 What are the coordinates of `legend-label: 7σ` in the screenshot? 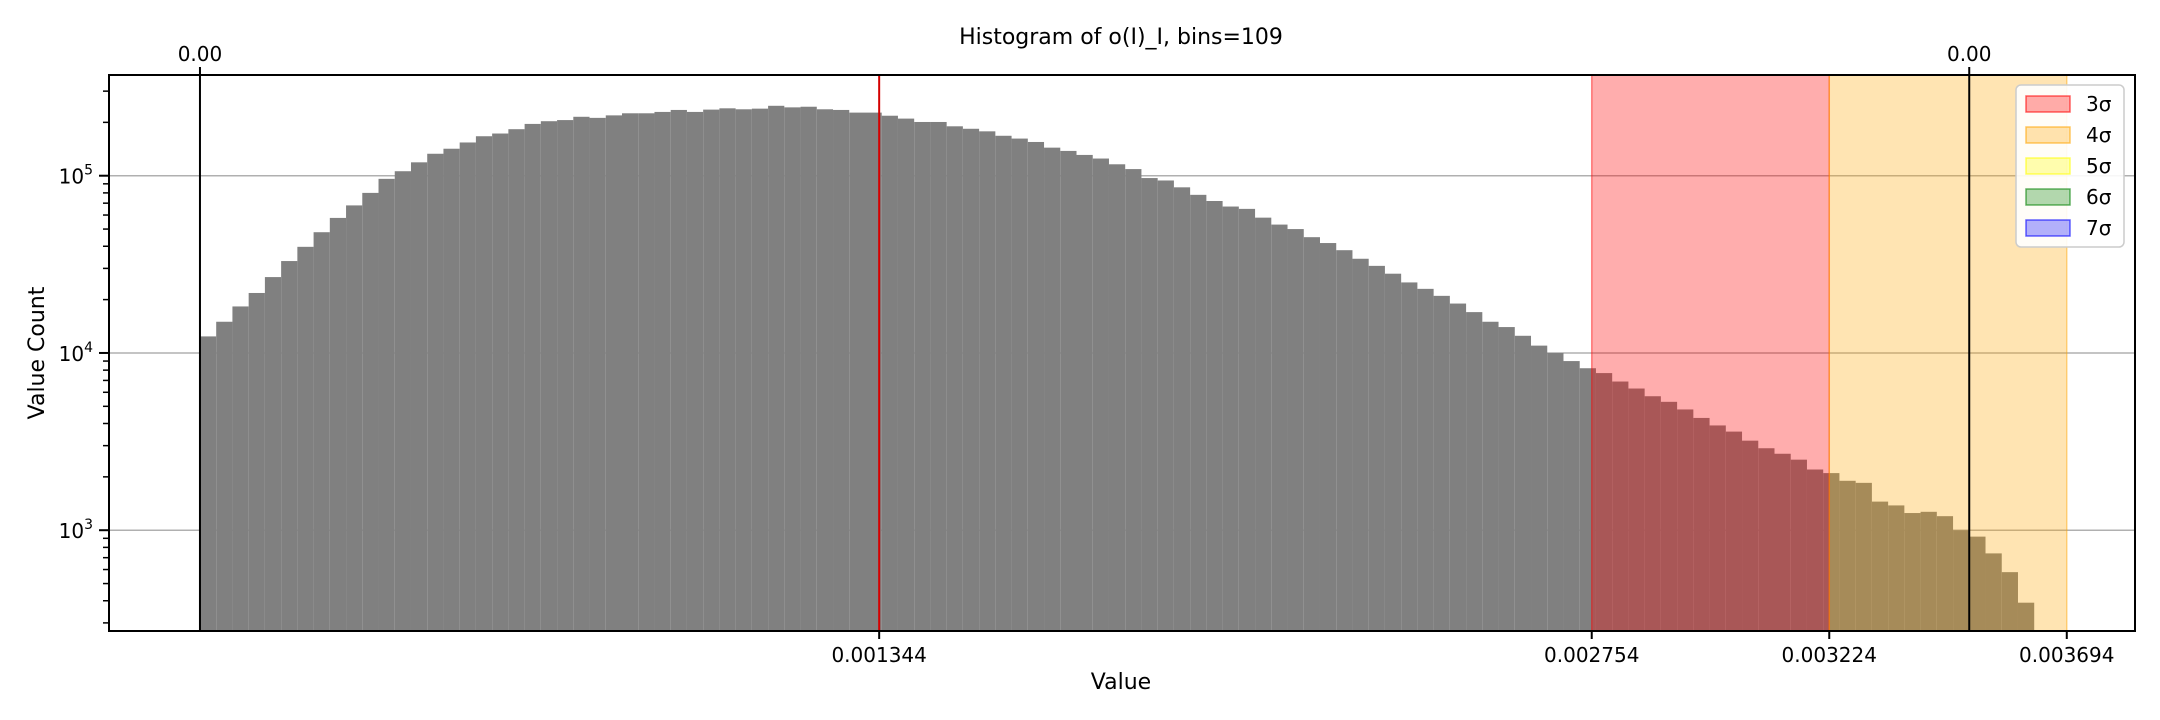 It's located at (2099, 228).